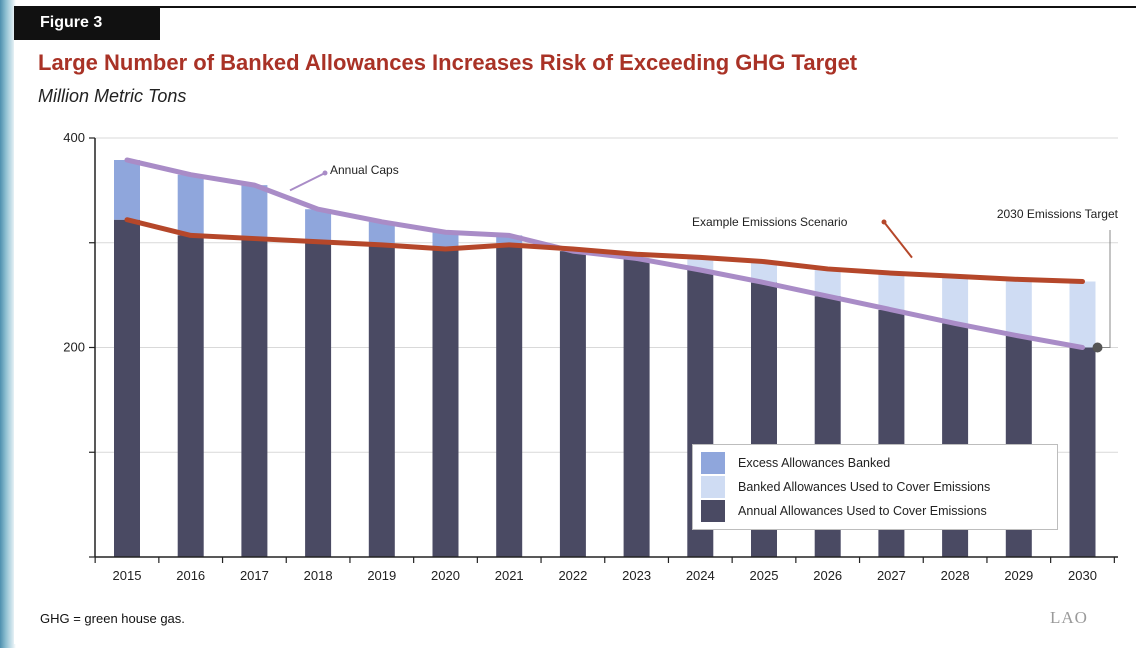 Image resolution: width=1139 pixels, height=648 pixels. What do you see at coordinates (364, 170) in the screenshot?
I see `annual-caps-label: Annual Caps` at bounding box center [364, 170].